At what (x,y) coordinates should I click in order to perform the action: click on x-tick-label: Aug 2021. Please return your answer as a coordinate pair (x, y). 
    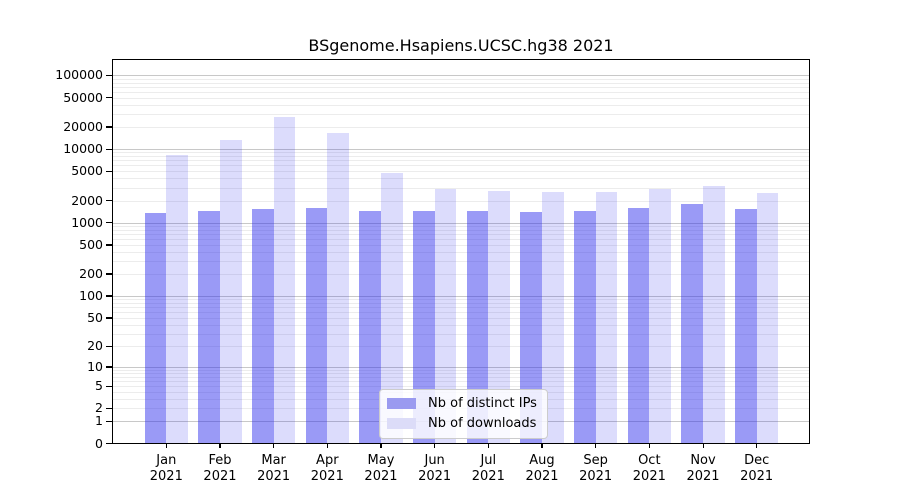
    Looking at the image, I should click on (542, 468).